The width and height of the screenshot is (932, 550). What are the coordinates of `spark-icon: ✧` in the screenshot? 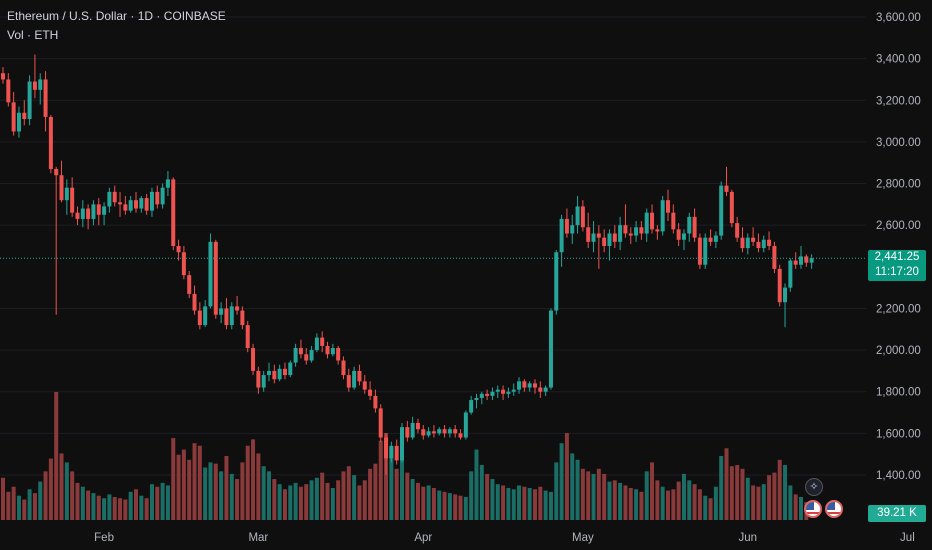 It's located at (814, 487).